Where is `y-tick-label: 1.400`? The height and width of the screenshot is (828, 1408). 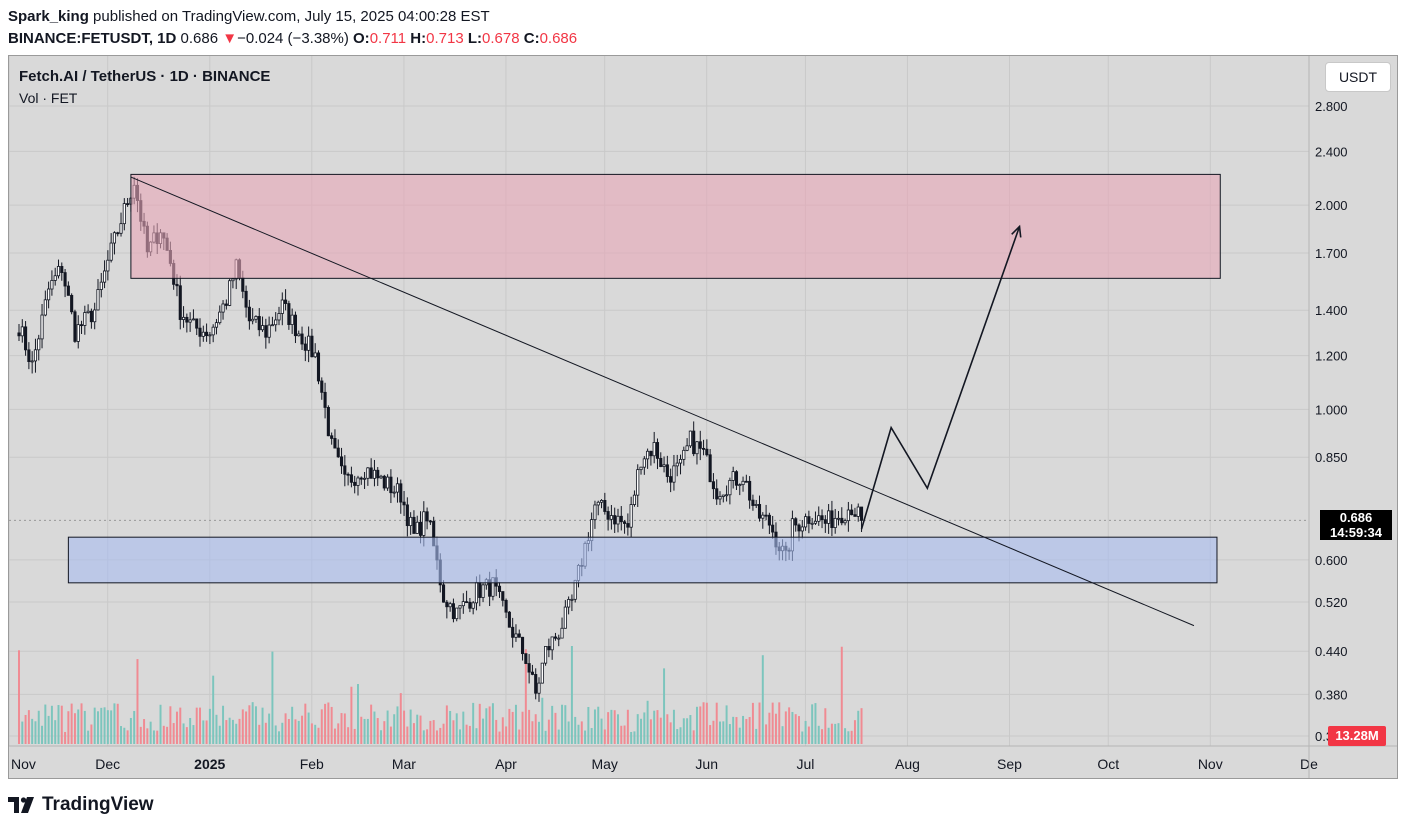 y-tick-label: 1.400 is located at coordinates (1331, 310).